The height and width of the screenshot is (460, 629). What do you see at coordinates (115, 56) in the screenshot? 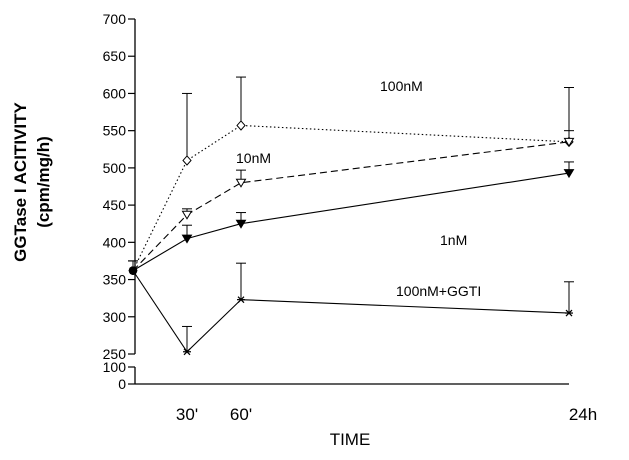
I see `y-tick-label-650: 650` at bounding box center [115, 56].